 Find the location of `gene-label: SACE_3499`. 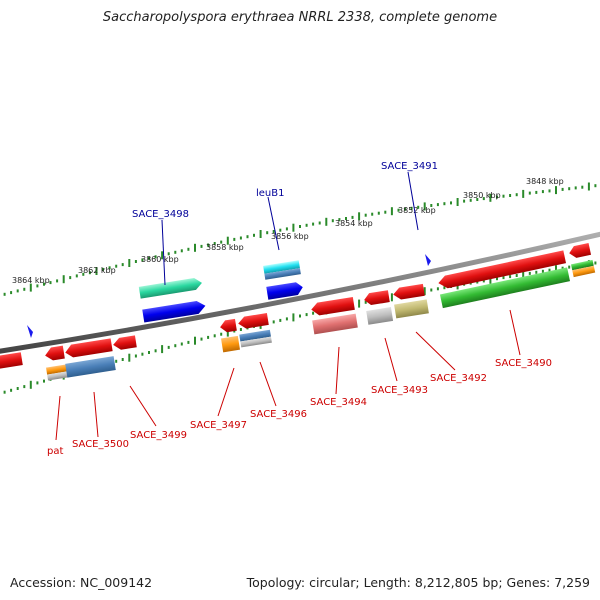

gene-label: SACE_3499 is located at coordinates (158, 435).